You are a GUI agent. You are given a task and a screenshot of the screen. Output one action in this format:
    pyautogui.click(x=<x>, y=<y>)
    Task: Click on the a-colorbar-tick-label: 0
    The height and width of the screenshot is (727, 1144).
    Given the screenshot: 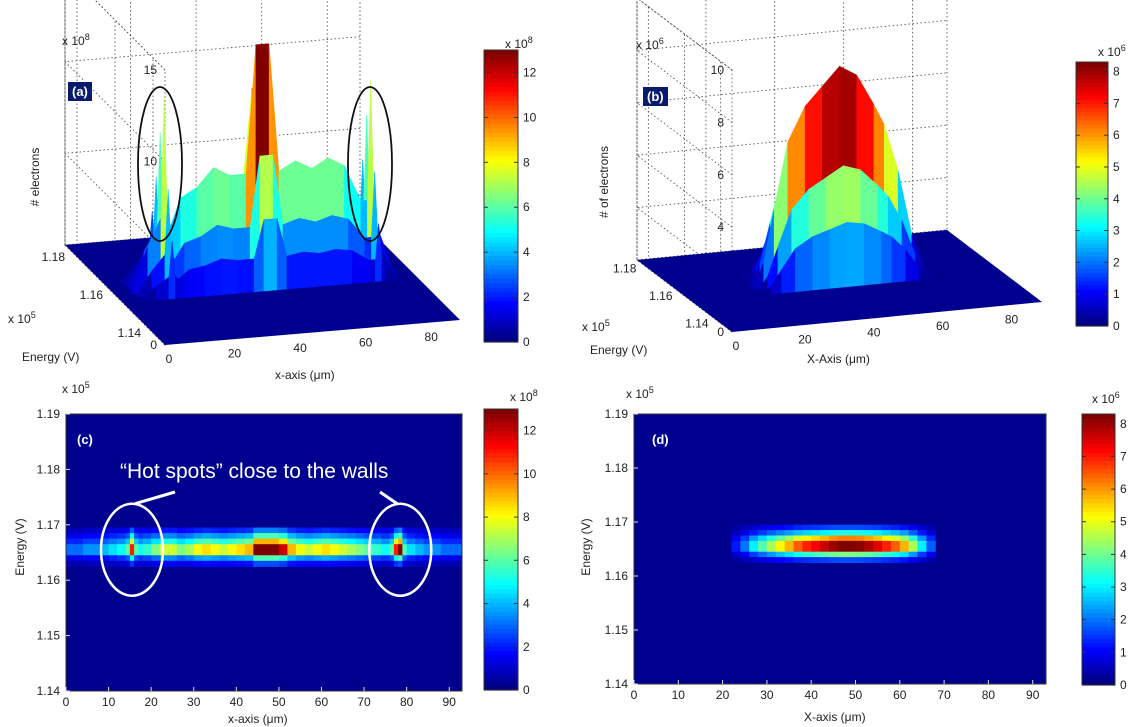 What is the action you would take?
    pyautogui.click(x=526, y=342)
    